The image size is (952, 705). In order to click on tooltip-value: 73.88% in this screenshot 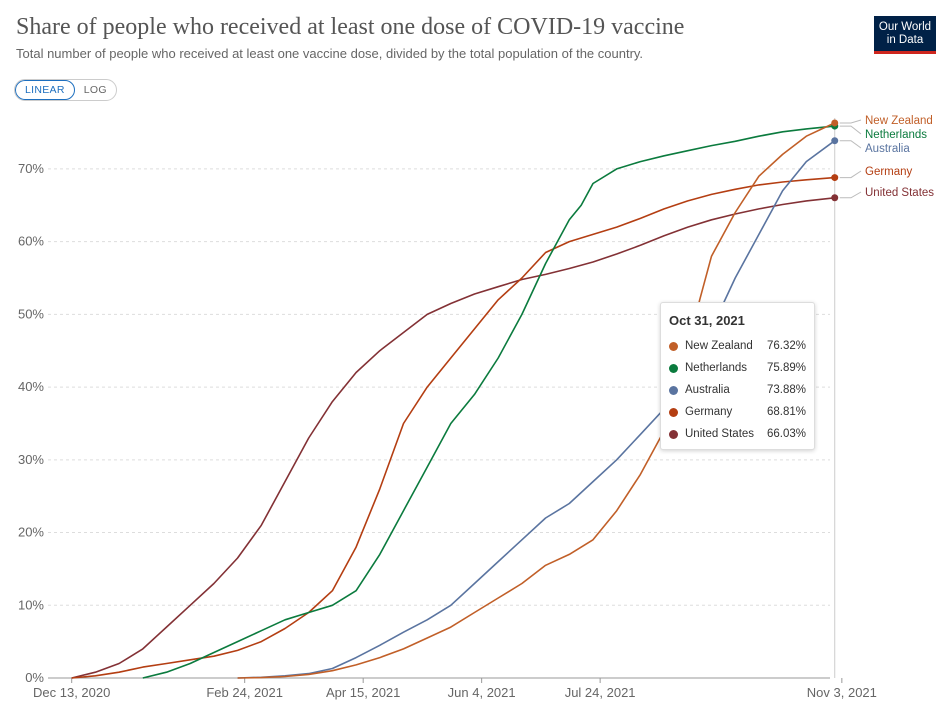, I will do `click(786, 390)`.